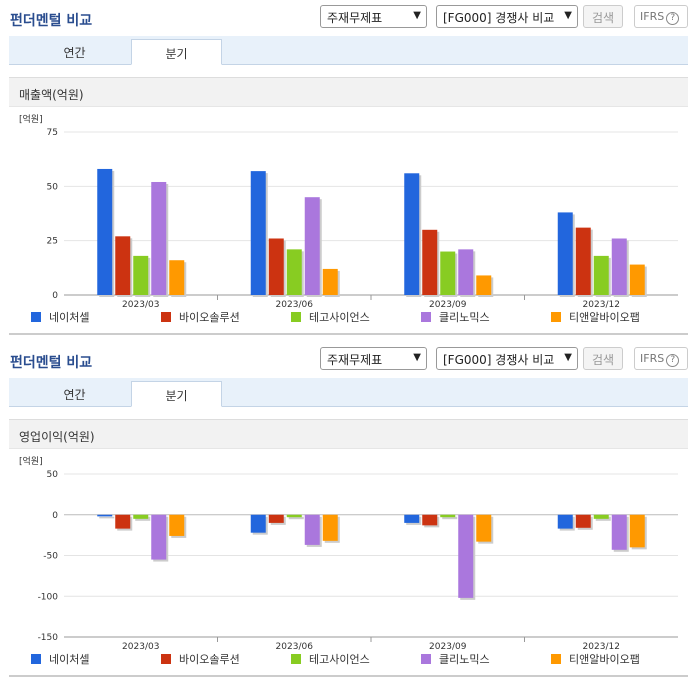  Describe the element at coordinates (295, 647) in the screenshot. I see `x-tick-label: 2023/06` at that location.